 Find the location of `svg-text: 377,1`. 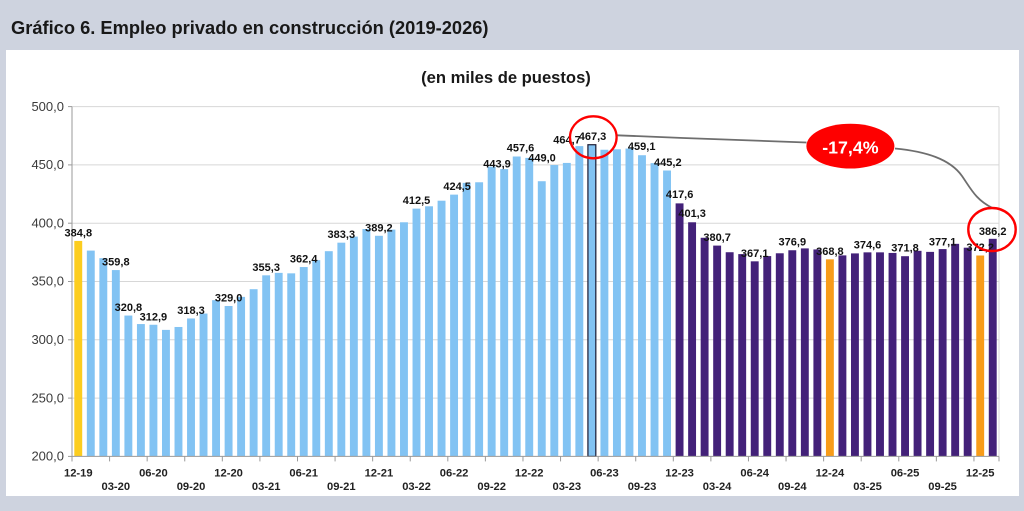

svg-text: 377,1 is located at coordinates (943, 242).